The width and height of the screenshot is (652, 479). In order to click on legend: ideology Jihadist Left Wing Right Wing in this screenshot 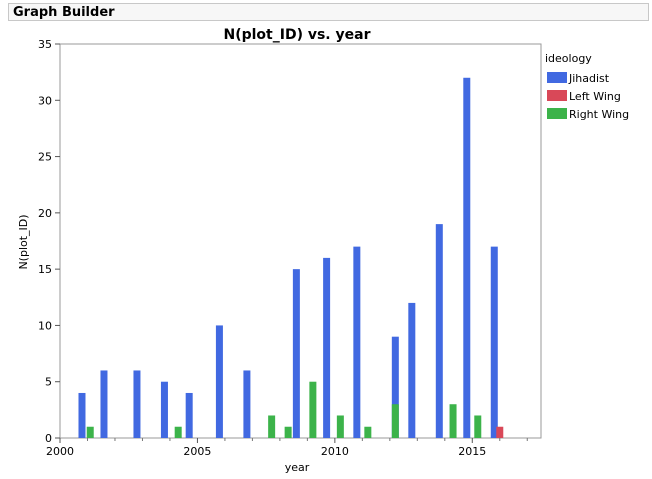, I will do `click(587, 86)`.